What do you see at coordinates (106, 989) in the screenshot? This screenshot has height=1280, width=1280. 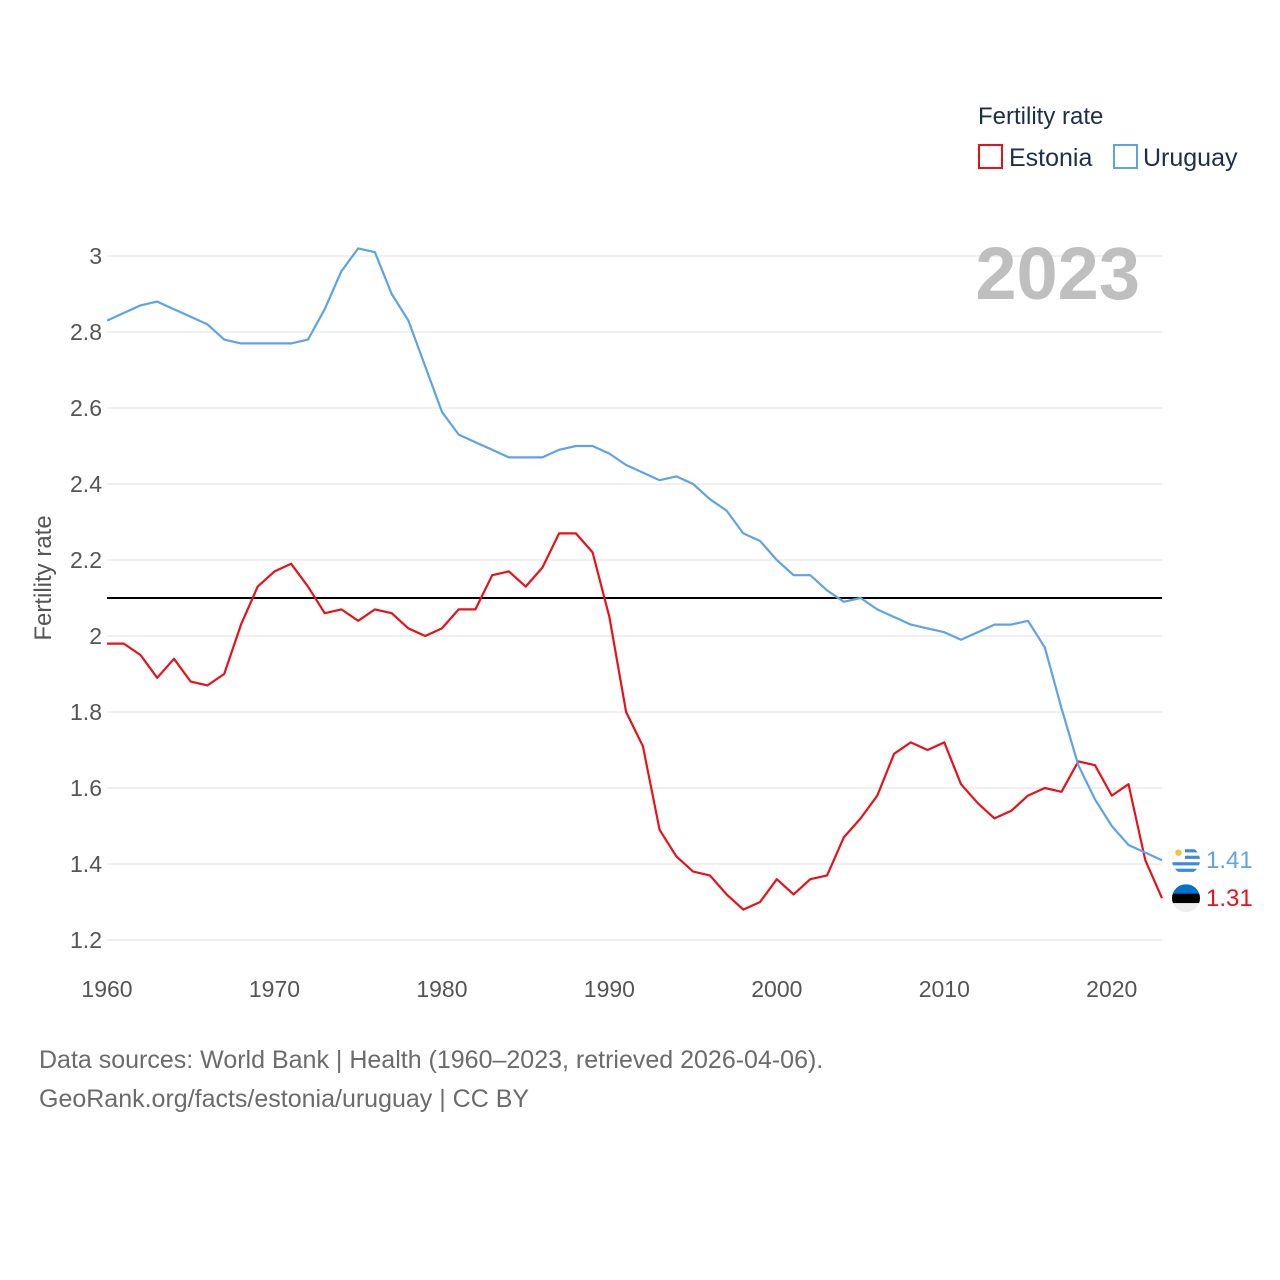 I see `x-tick-label: 1960` at bounding box center [106, 989].